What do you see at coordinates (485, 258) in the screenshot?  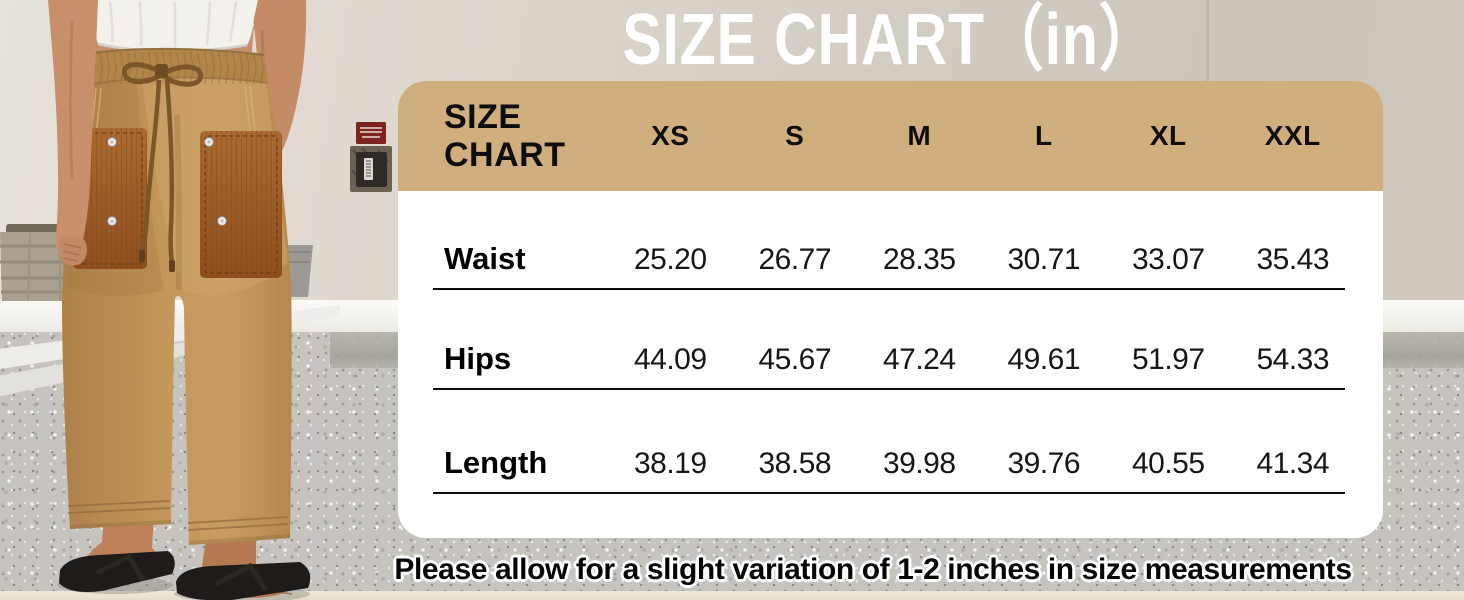 I see `row-label-waist: Waist` at bounding box center [485, 258].